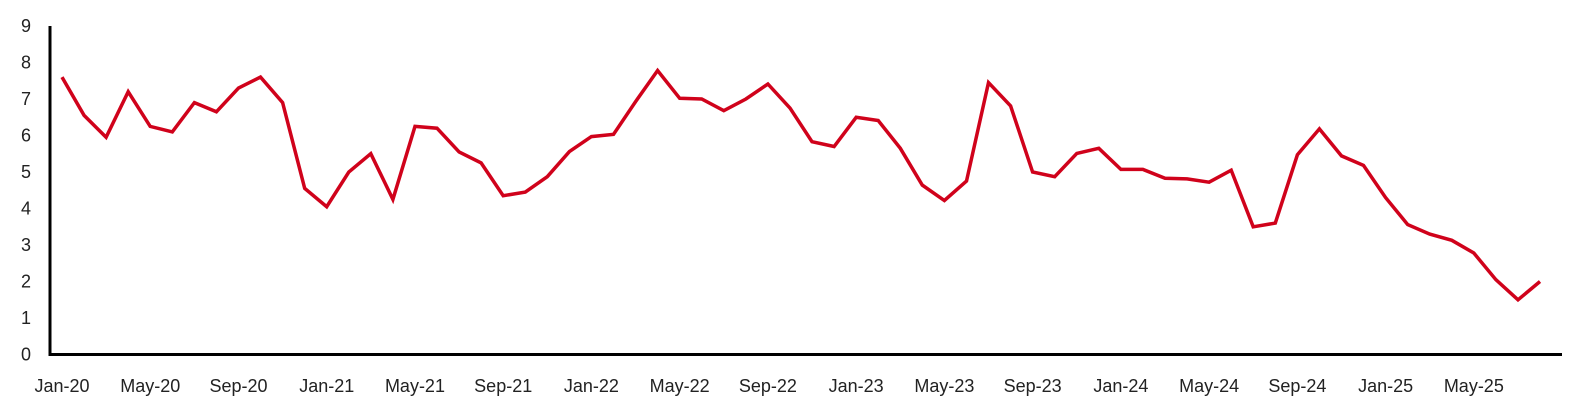  What do you see at coordinates (1385, 386) in the screenshot?
I see `x-tick-label: Jan-25` at bounding box center [1385, 386].